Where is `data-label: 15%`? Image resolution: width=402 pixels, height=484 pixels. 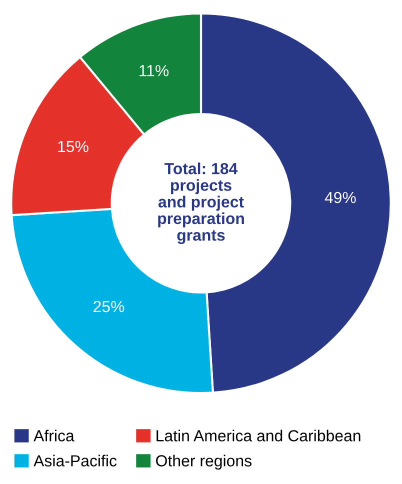
data-label: 15% is located at coordinates (73, 146).